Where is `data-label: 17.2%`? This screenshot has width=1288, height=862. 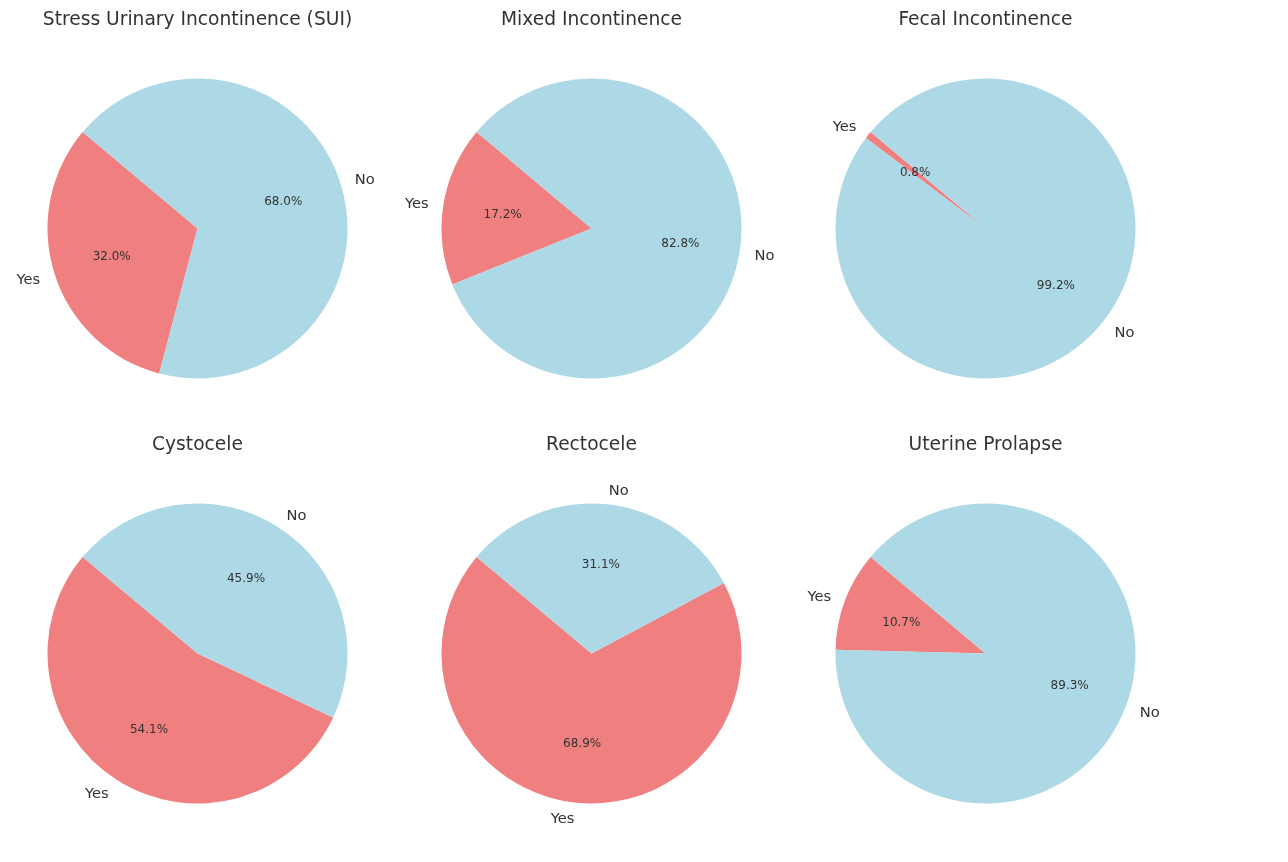
data-label: 17.2% is located at coordinates (502, 214).